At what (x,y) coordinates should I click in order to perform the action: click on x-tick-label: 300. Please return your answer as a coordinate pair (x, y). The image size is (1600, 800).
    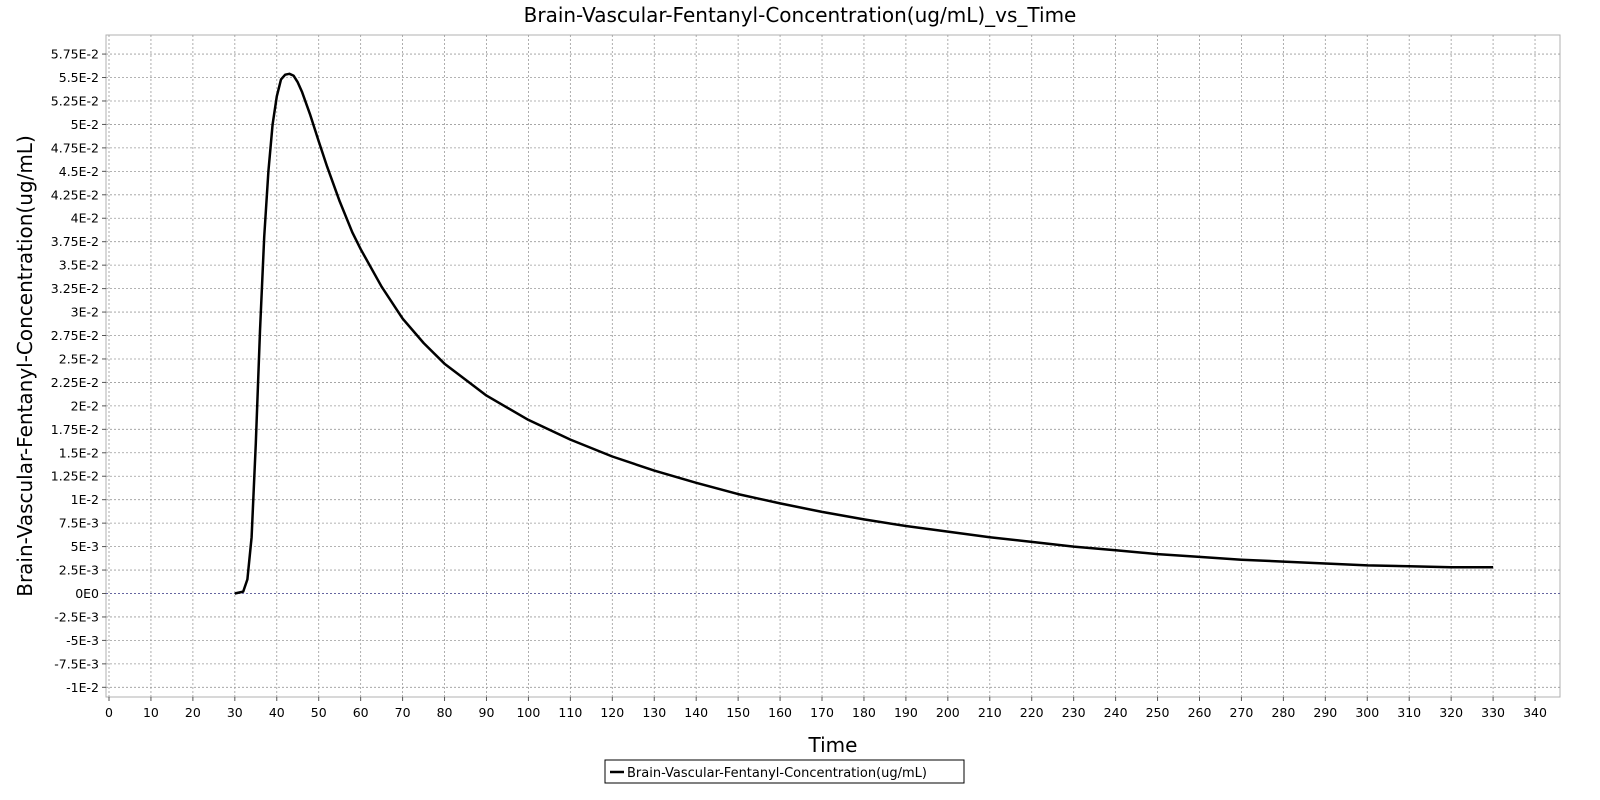
    Looking at the image, I should click on (1367, 712).